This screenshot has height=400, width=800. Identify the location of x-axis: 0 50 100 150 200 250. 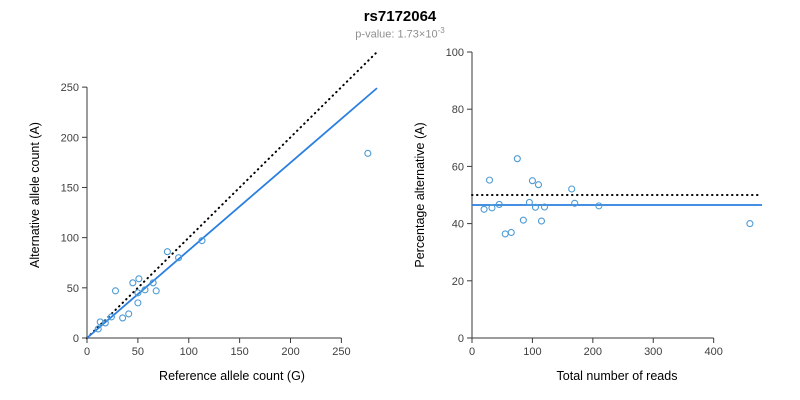
(217, 347).